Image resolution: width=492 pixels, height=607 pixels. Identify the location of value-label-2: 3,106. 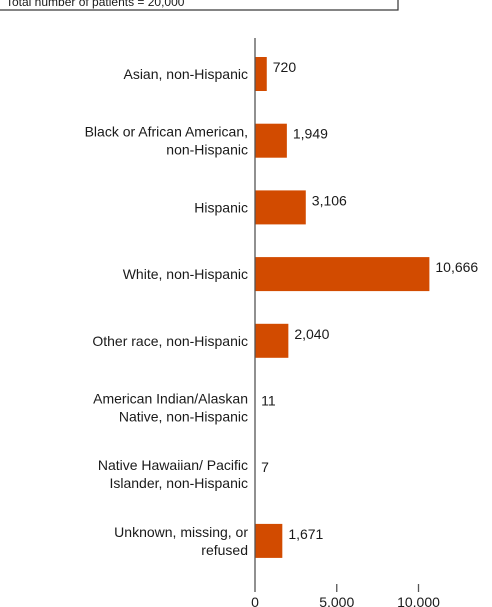
(329, 200).